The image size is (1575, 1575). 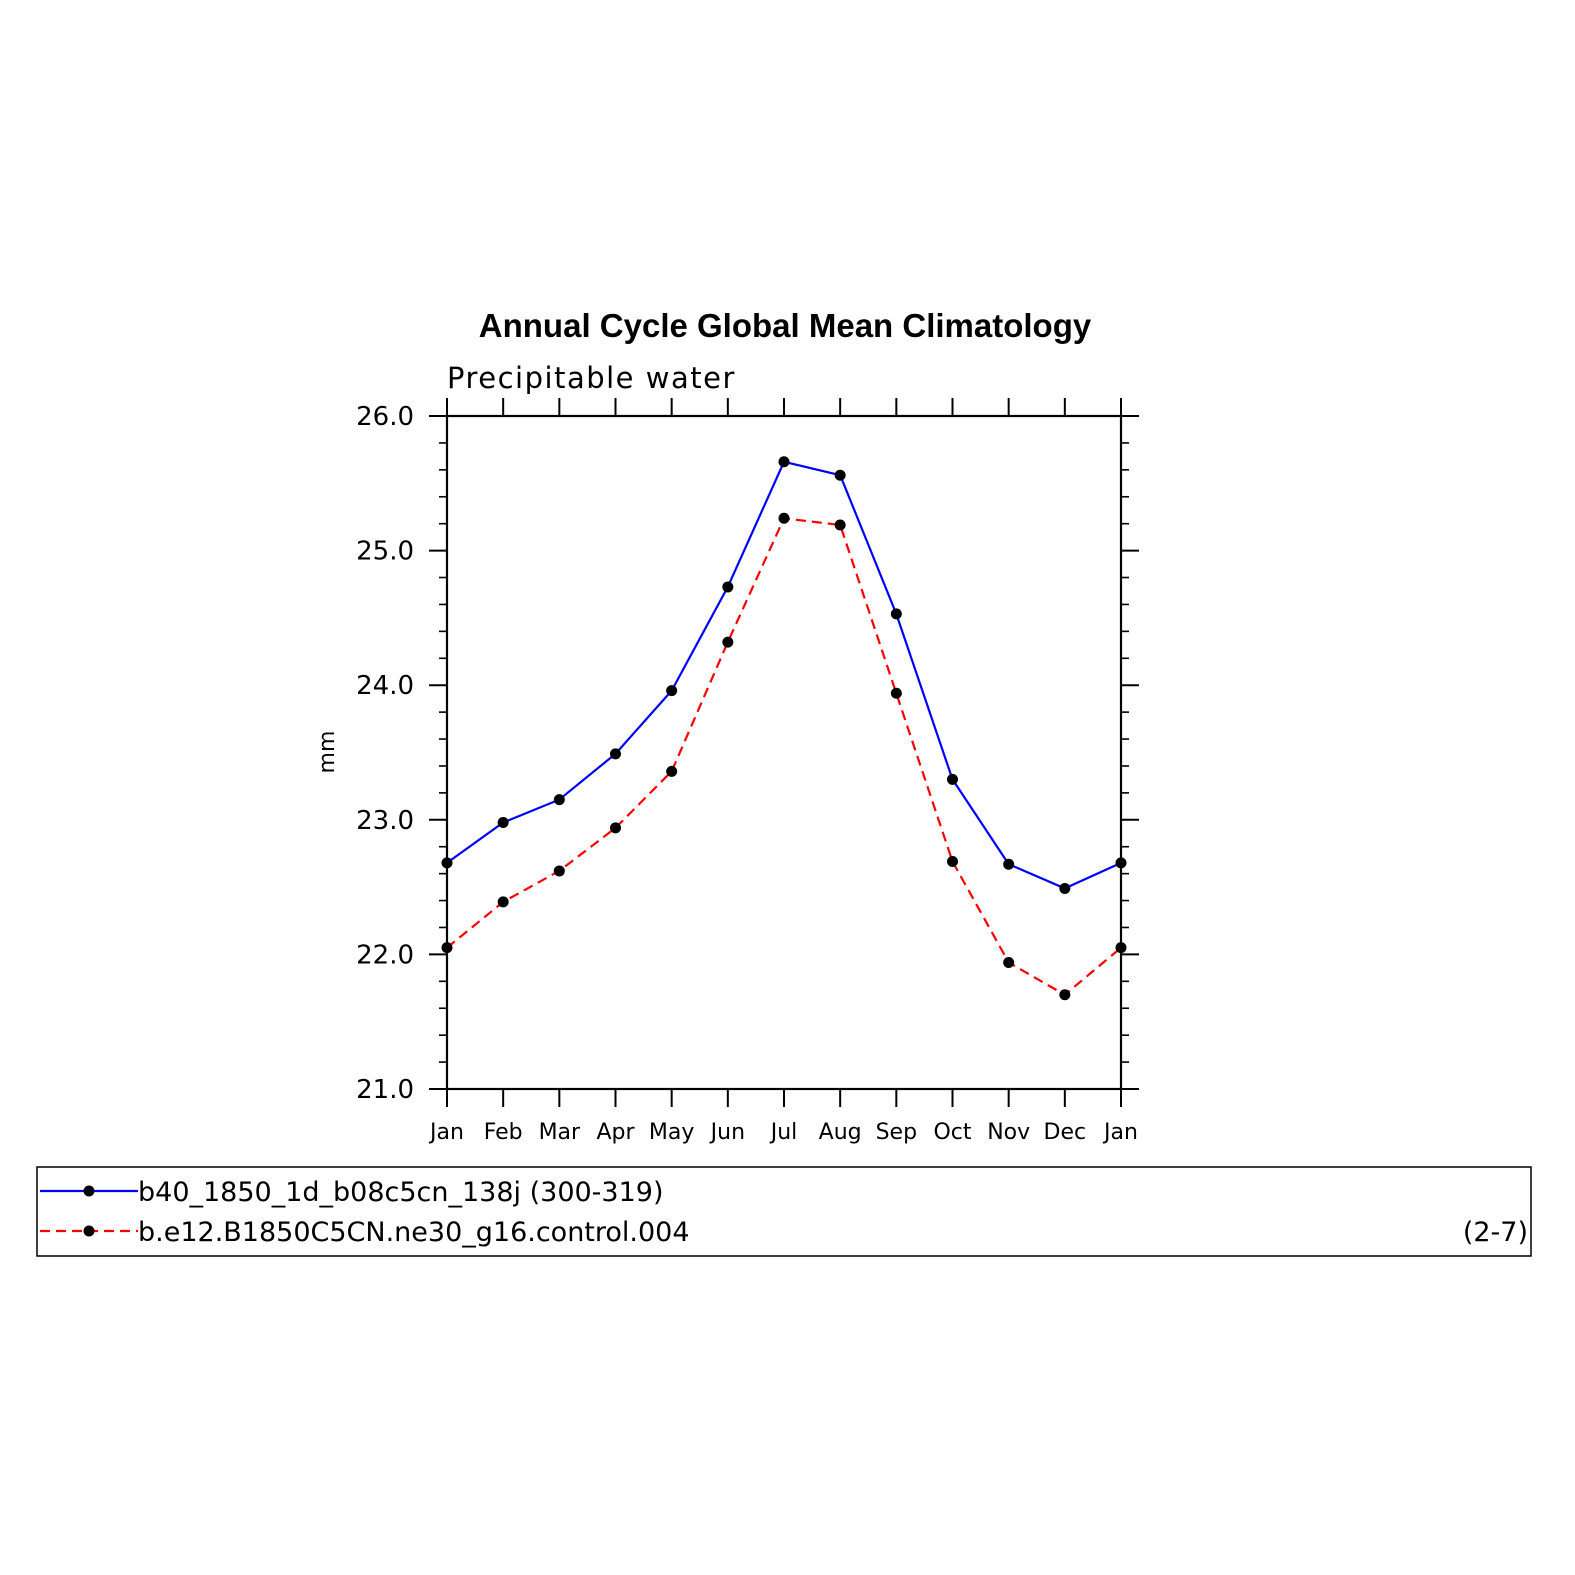 What do you see at coordinates (1495, 1232) in the screenshot?
I see `legend-note: (2-7)` at bounding box center [1495, 1232].